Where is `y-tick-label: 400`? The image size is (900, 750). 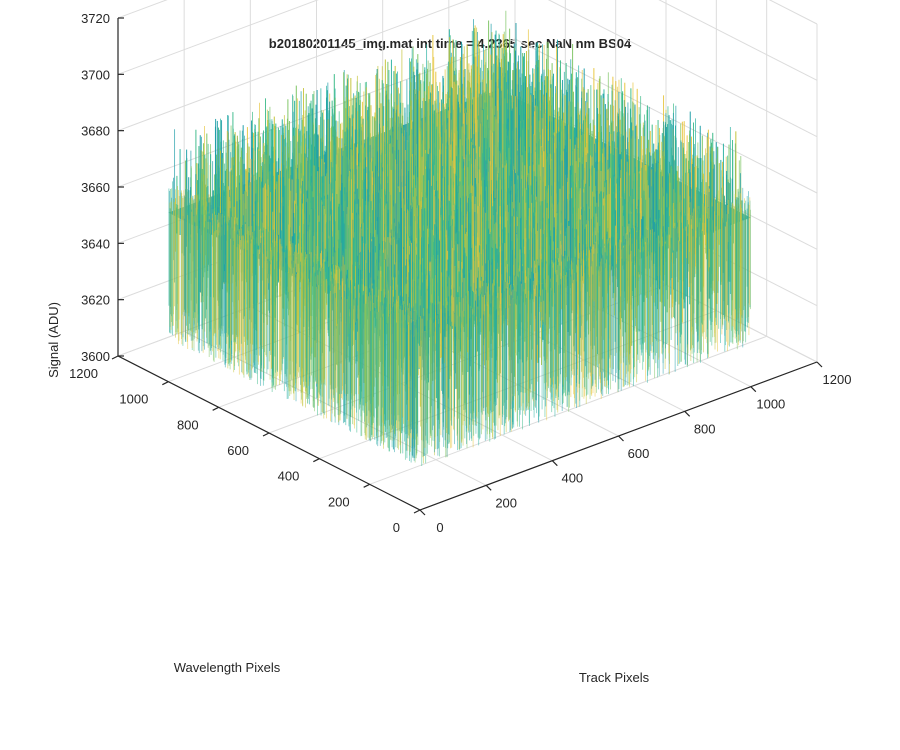
y-tick-label: 400 is located at coordinates (289, 476).